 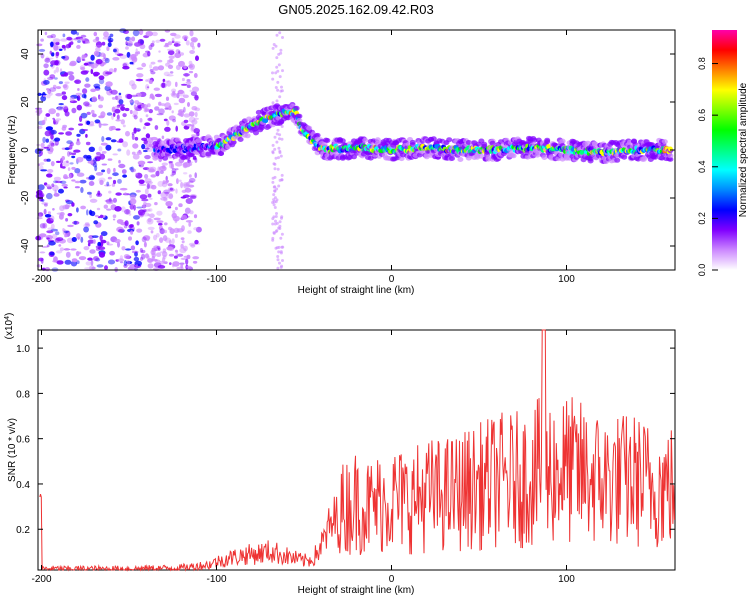 What do you see at coordinates (743, 149) in the screenshot?
I see `colorbar-label: Normalized spectral amplitude` at bounding box center [743, 149].